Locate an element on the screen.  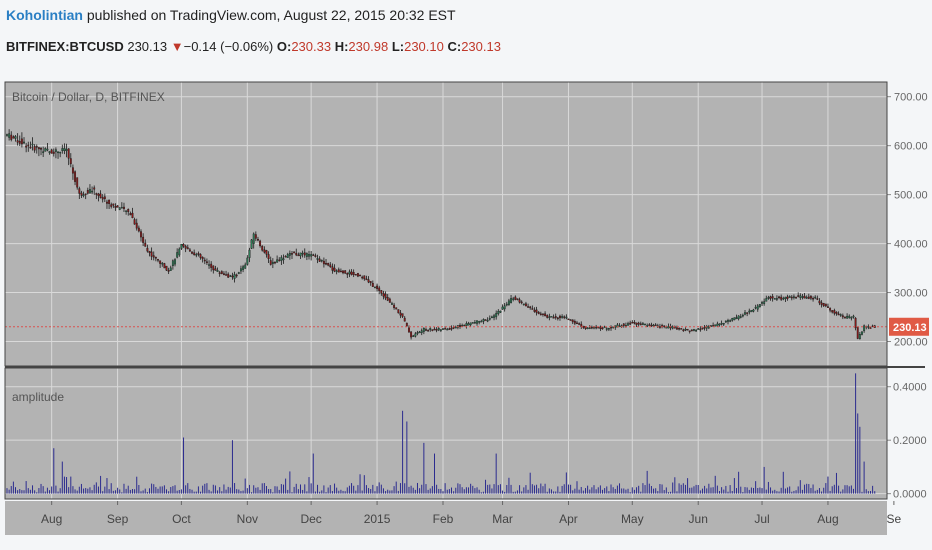
close-value: 230.13 is located at coordinates (481, 46).